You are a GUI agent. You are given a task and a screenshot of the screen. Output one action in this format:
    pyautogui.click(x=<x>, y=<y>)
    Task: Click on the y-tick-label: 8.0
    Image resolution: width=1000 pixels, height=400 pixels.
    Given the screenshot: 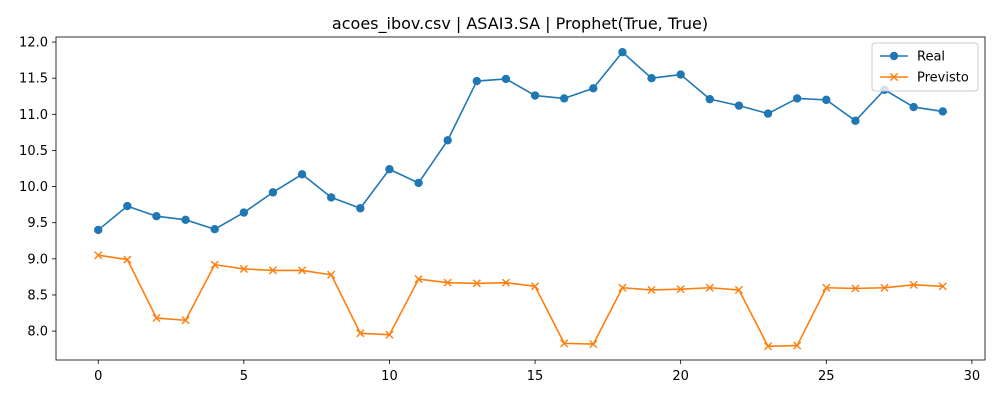 What is the action you would take?
    pyautogui.click(x=37, y=332)
    